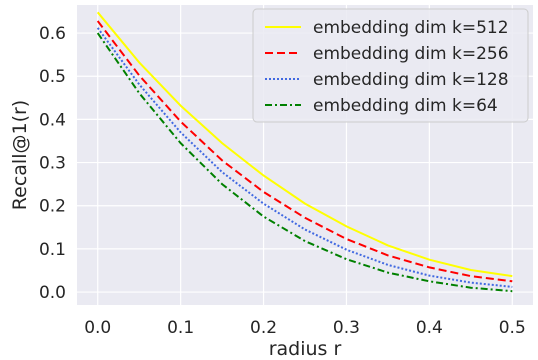 This screenshot has width=538, height=360. I want to click on y-axis-ticks: 0.0 0.1 0.2 0.3 0.4 0.5 0.6, so click(52, 163).